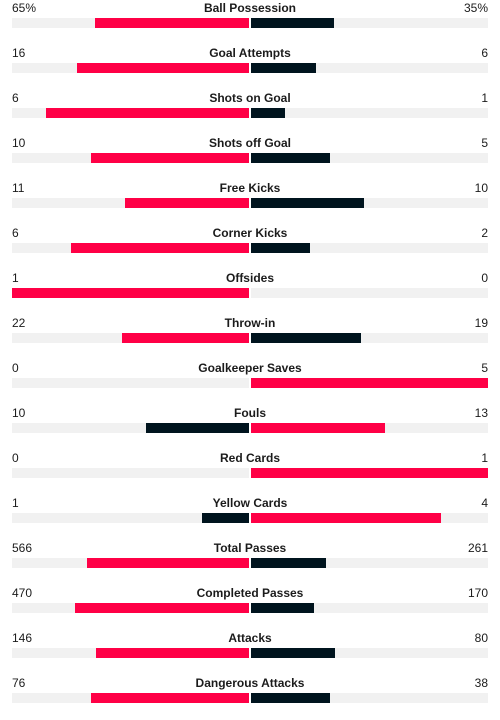  What do you see at coordinates (484, 278) in the screenshot?
I see `away-value: 0` at bounding box center [484, 278].